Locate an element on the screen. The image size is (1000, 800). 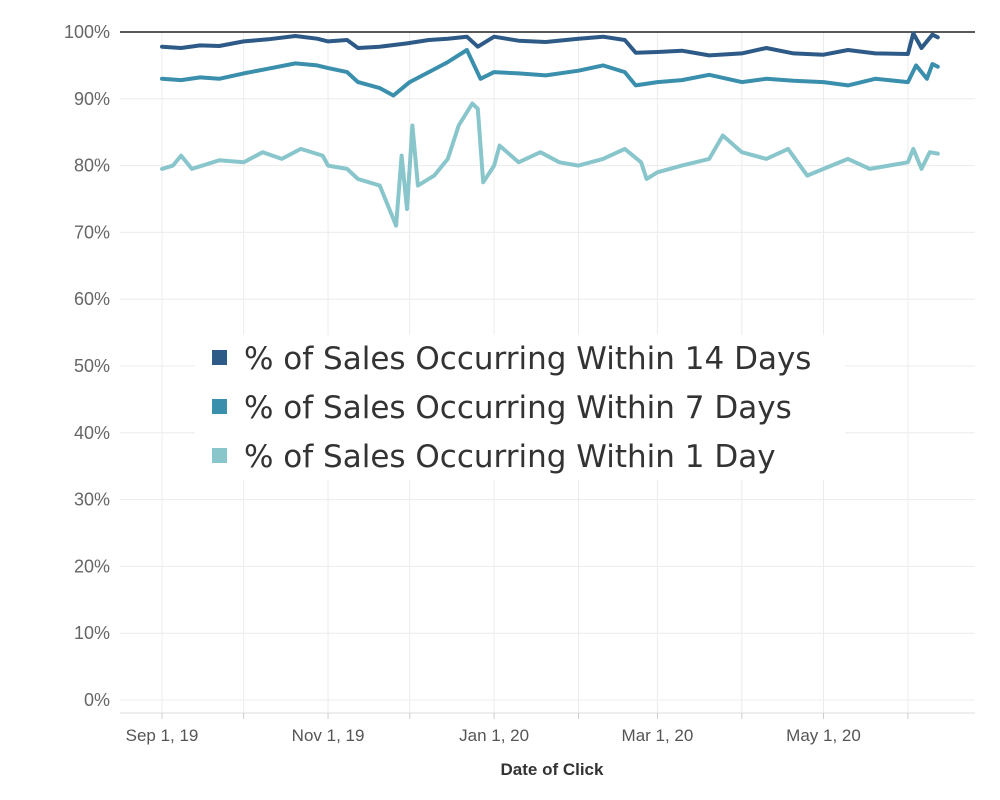
x-axis-title: Date of Click is located at coordinates (553, 769).